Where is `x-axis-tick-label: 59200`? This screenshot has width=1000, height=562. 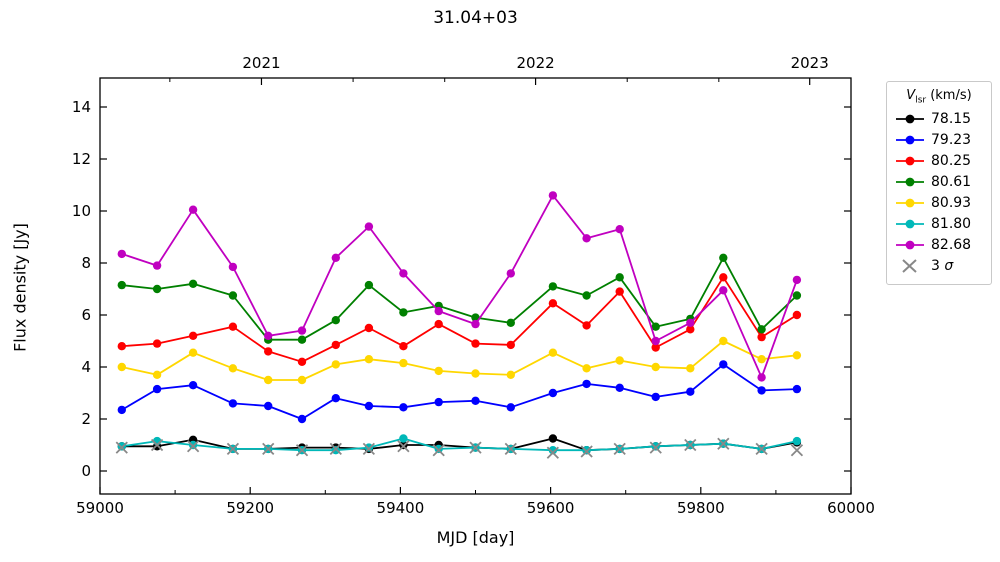
x-axis-tick-label: 59200 is located at coordinates (250, 508).